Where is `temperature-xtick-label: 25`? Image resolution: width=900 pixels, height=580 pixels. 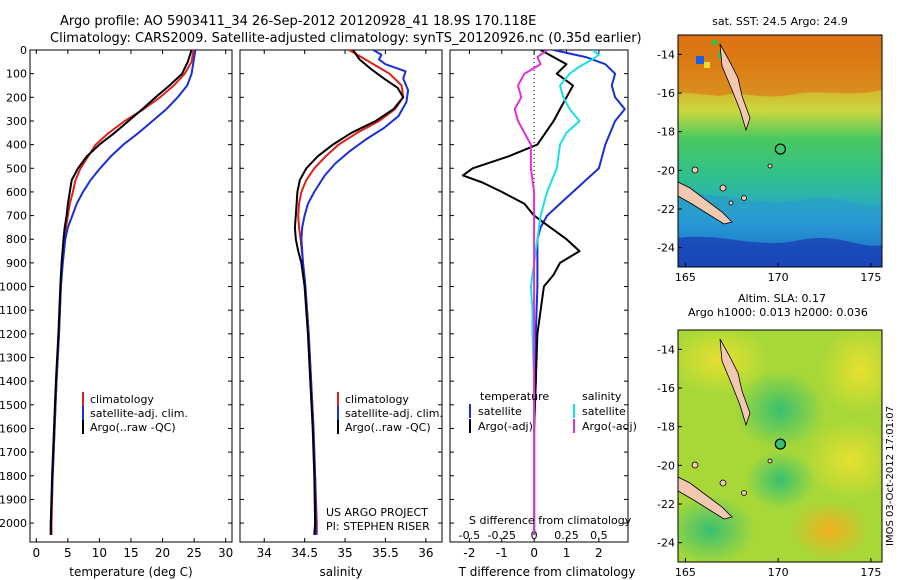 temperature-xtick-label: 25 is located at coordinates (193, 553).